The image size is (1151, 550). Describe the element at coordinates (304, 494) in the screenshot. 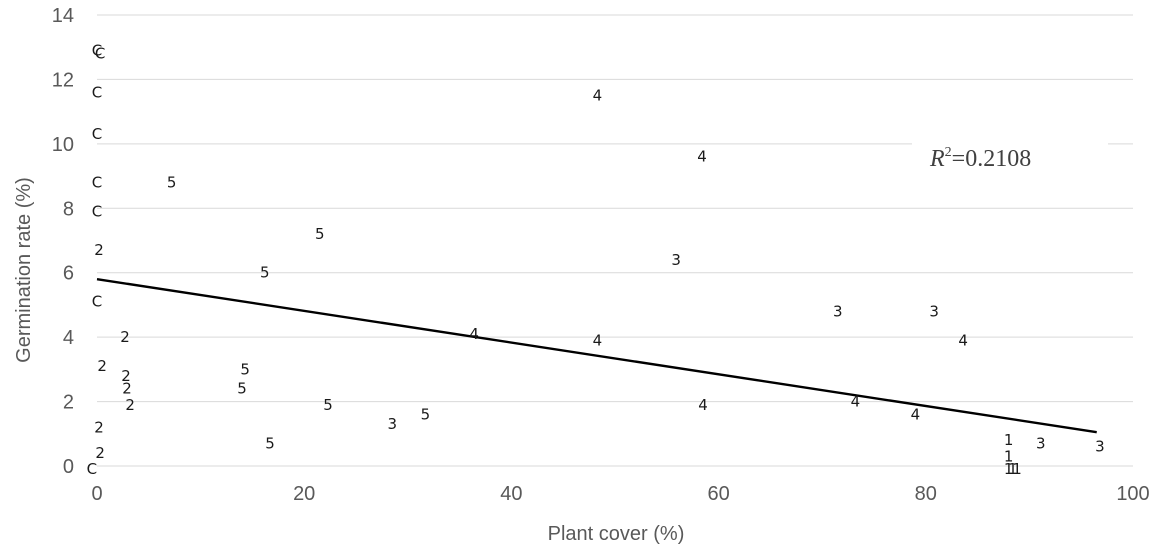

I see `x-tick-label: 20` at that location.